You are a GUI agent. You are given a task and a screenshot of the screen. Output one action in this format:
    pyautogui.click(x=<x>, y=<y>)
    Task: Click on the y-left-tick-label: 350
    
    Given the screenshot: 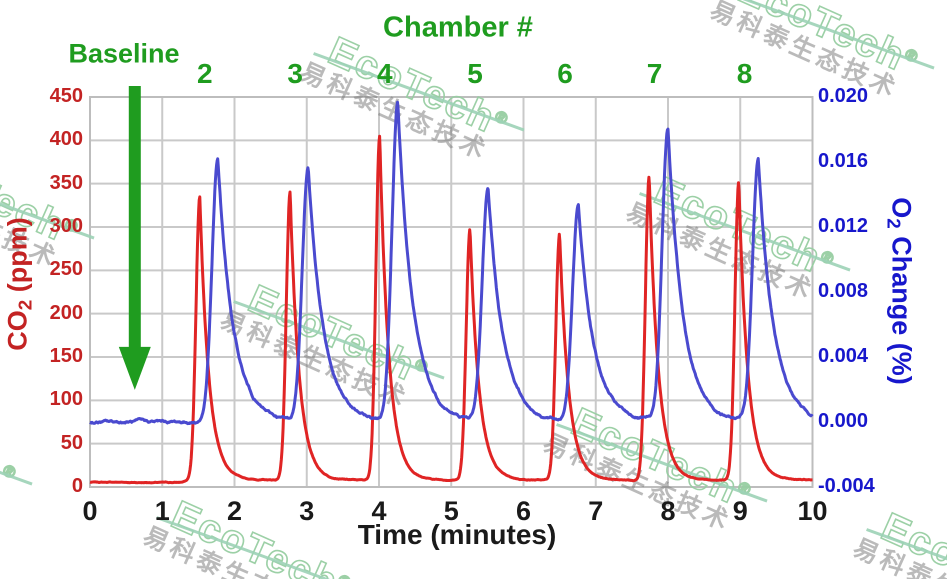 What is the action you would take?
    pyautogui.click(x=66, y=182)
    